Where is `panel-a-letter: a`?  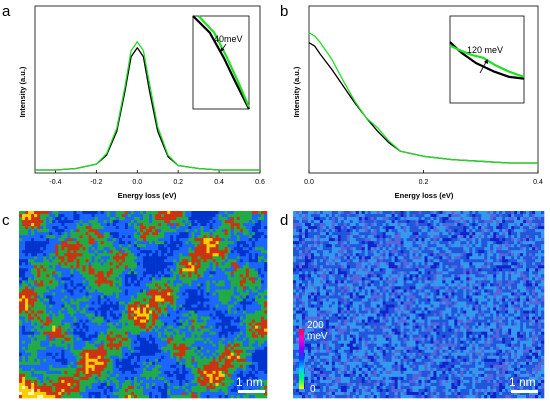 panel-a-letter: a is located at coordinates (6, 11).